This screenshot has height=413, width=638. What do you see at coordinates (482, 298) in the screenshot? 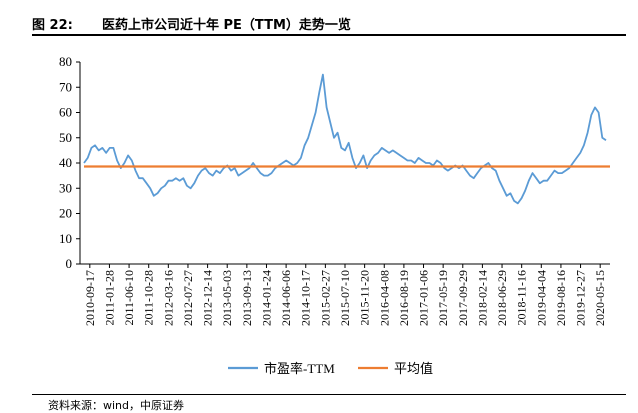
I see `x-tick-label: 2018-02-14` at bounding box center [482, 298].